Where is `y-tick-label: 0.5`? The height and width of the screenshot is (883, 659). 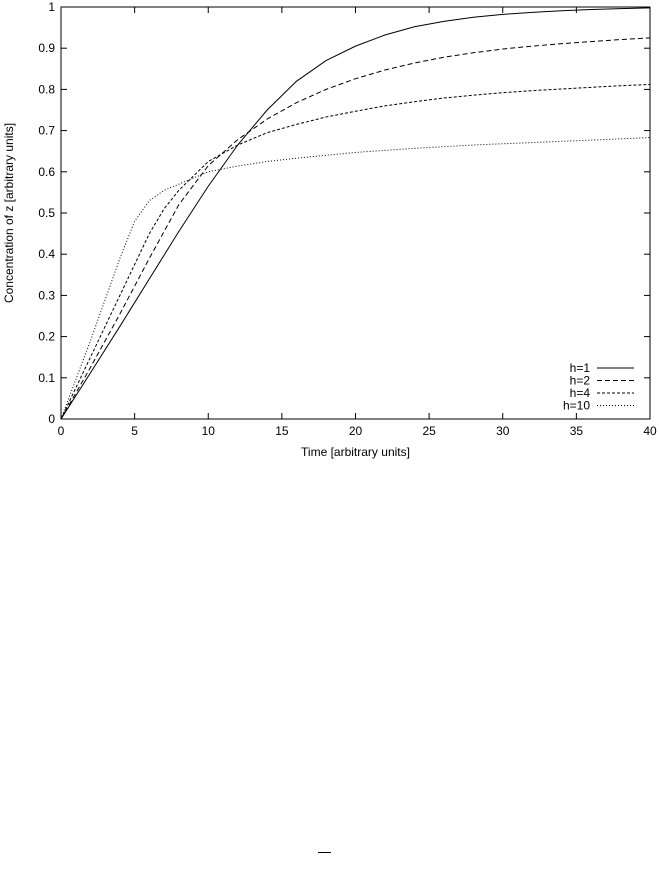
y-tick-label: 0.5 is located at coordinates (46, 213).